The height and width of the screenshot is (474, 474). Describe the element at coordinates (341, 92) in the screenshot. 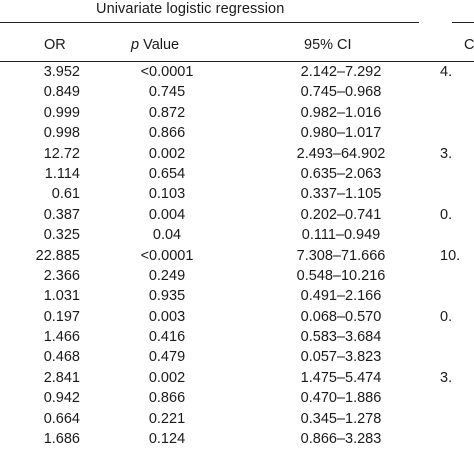

I see `cell-ci: 0.745–0.968` at that location.